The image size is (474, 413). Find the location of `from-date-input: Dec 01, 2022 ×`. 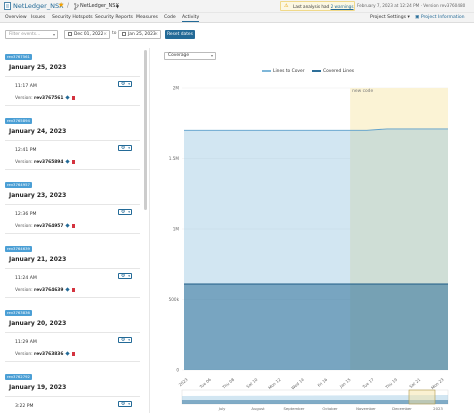

from-date-input: Dec 01, 2022 × is located at coordinates (87, 34).